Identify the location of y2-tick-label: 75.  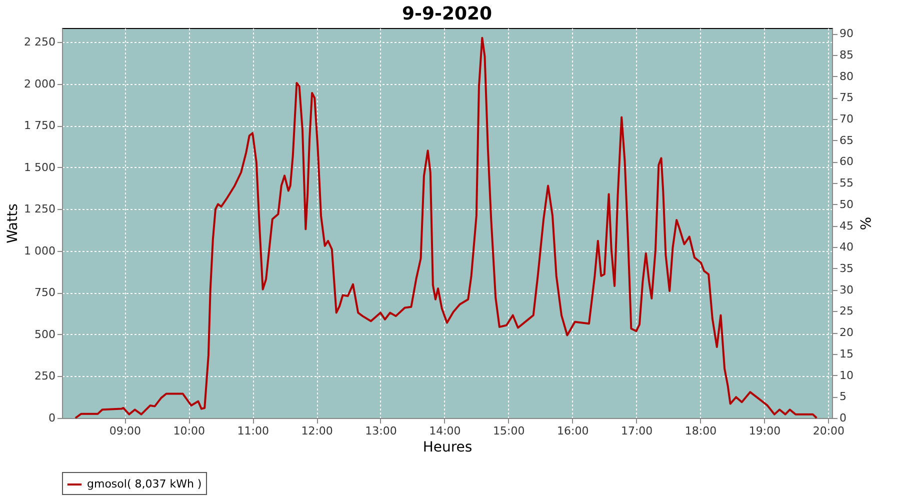
(847, 97).